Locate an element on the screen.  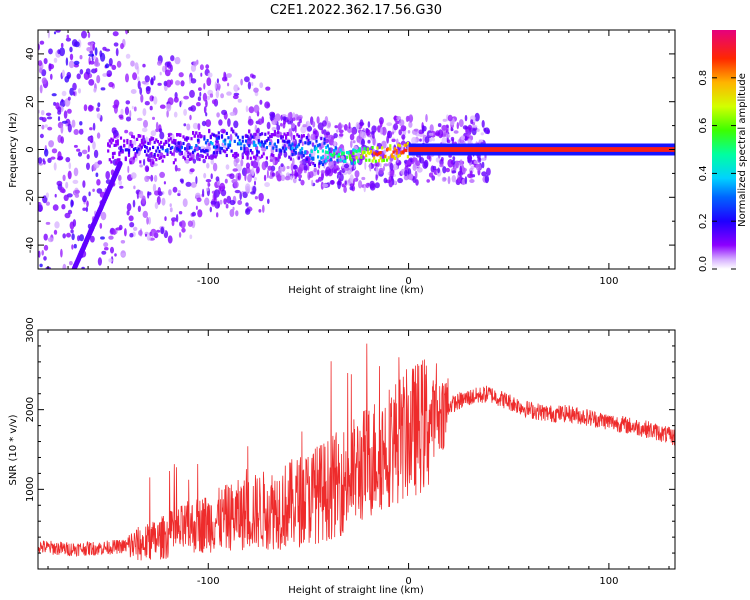
x-tick-label: -100 is located at coordinates (208, 281).